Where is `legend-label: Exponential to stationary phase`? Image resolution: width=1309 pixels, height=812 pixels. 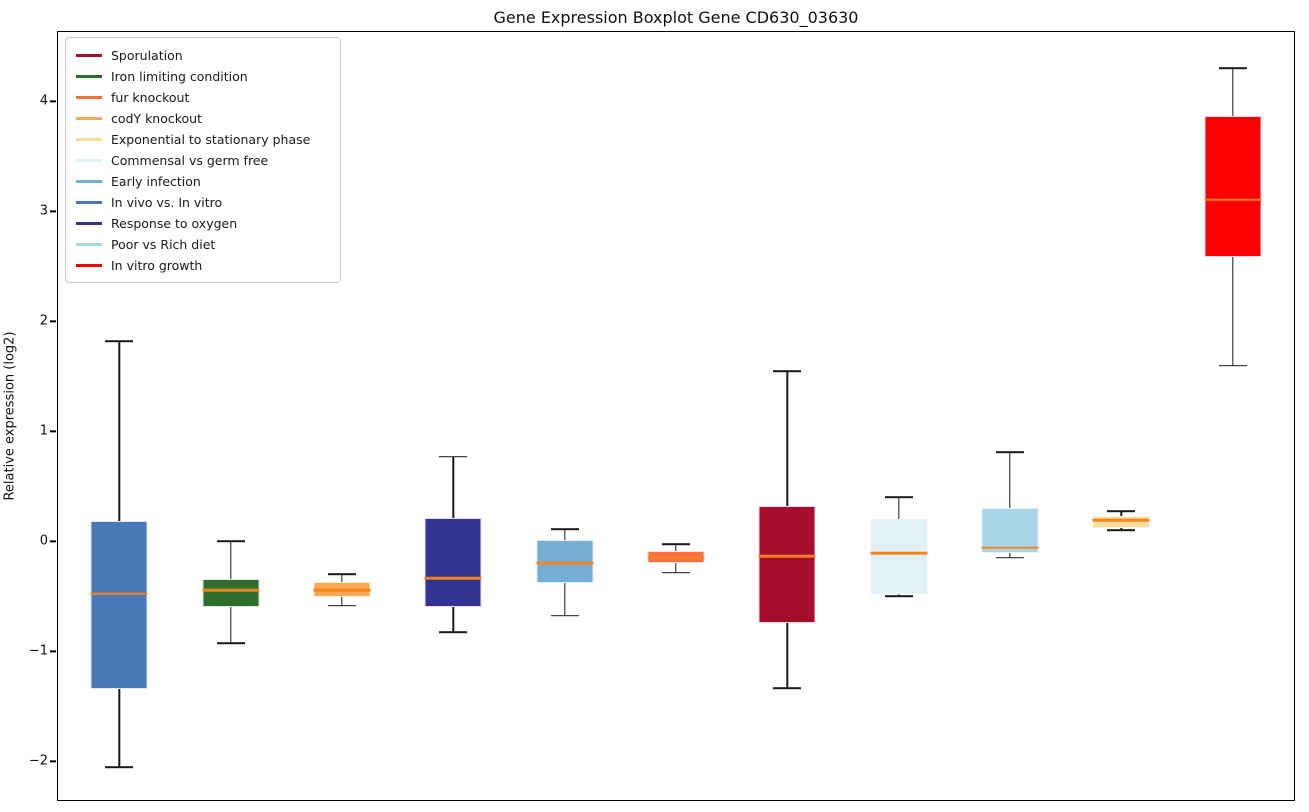
legend-label: Exponential to stationary phase is located at coordinates (211, 139).